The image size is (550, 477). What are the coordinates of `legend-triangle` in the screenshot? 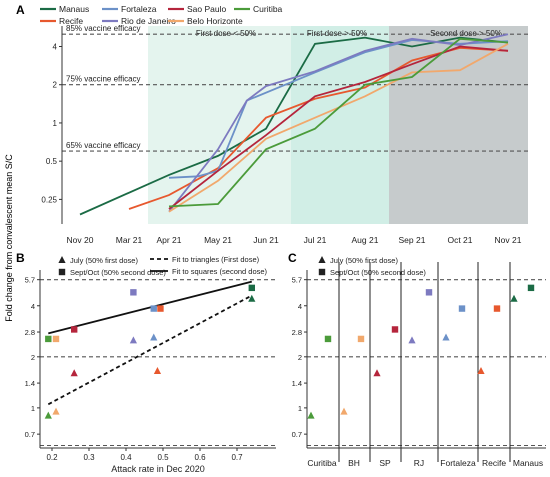 It's located at (62, 259).